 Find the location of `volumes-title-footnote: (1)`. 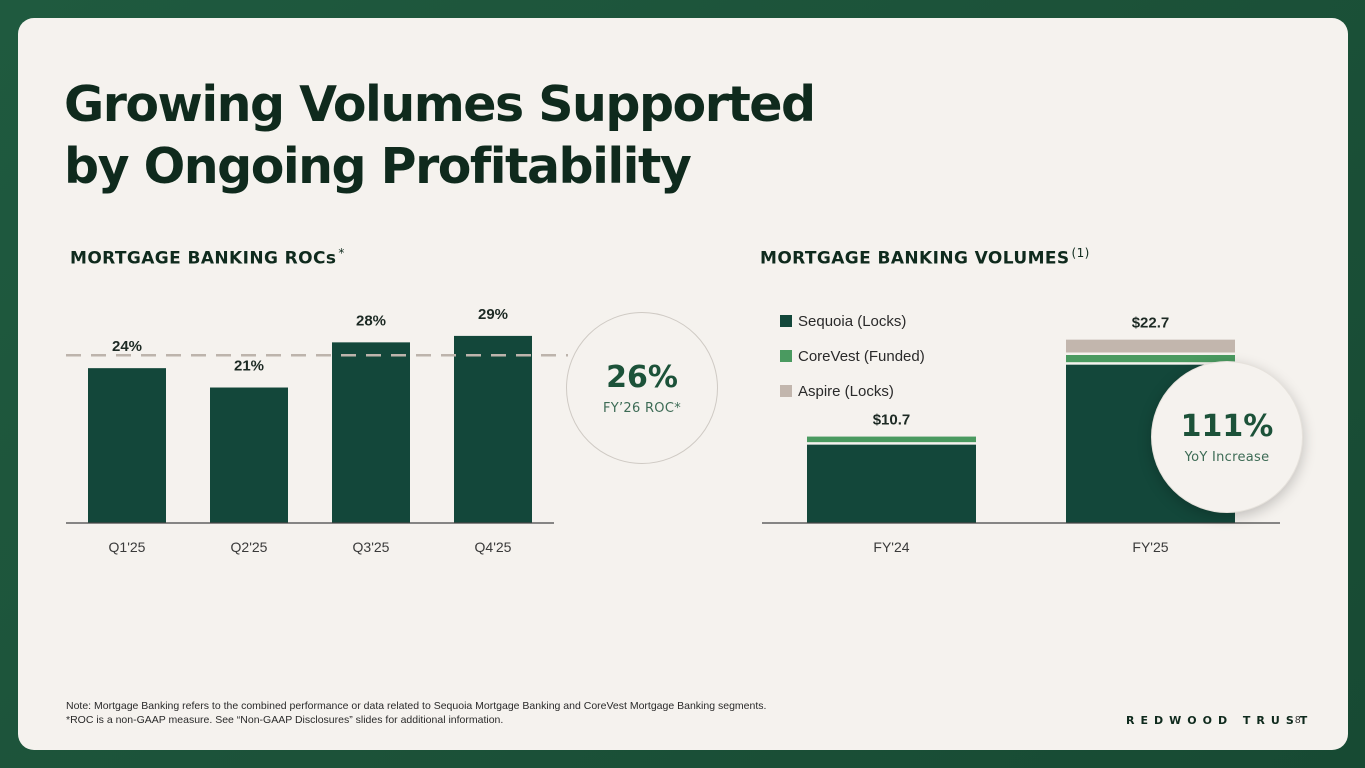

volumes-title-footnote: (1) is located at coordinates (1080, 253).